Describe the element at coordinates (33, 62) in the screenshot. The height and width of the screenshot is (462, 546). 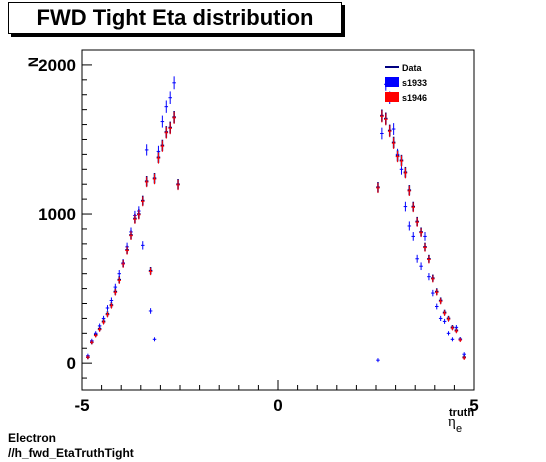
I see `y-axis-label: N` at that location.